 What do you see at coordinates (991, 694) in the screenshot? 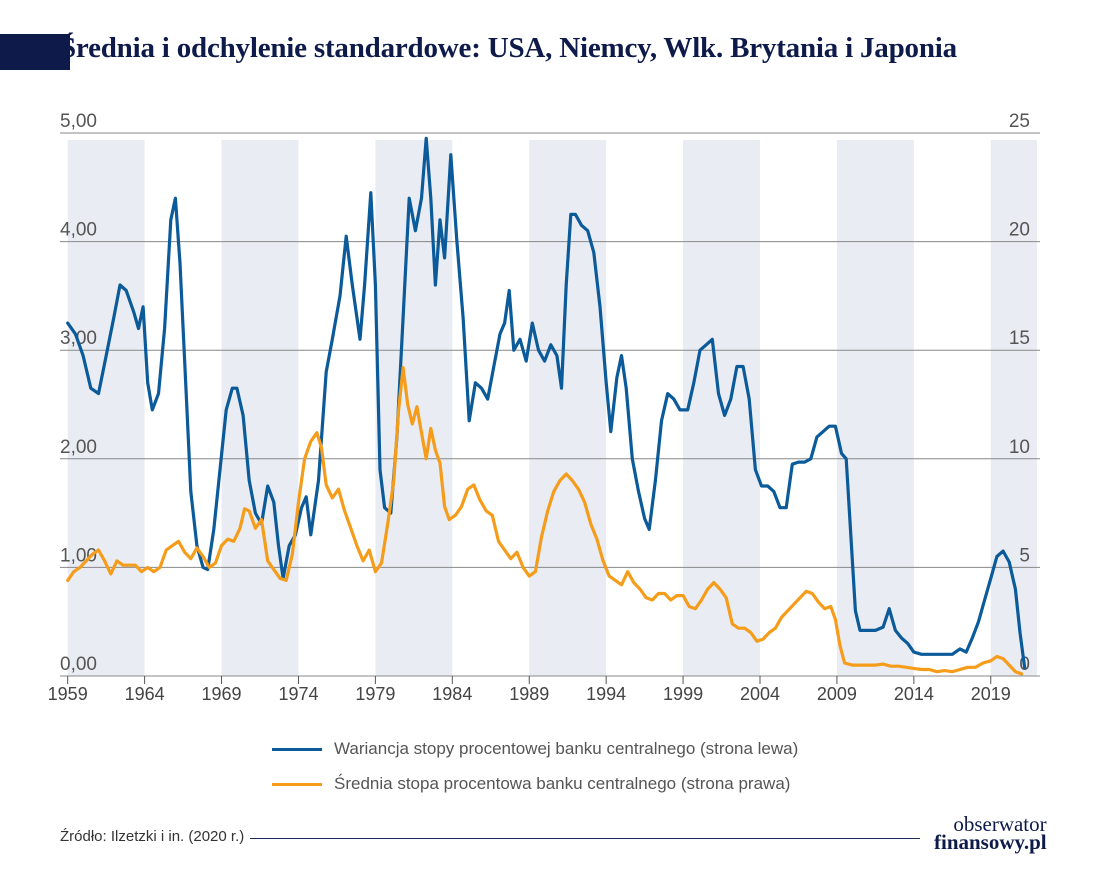
I see `x-tick-label: 2019` at bounding box center [991, 694].